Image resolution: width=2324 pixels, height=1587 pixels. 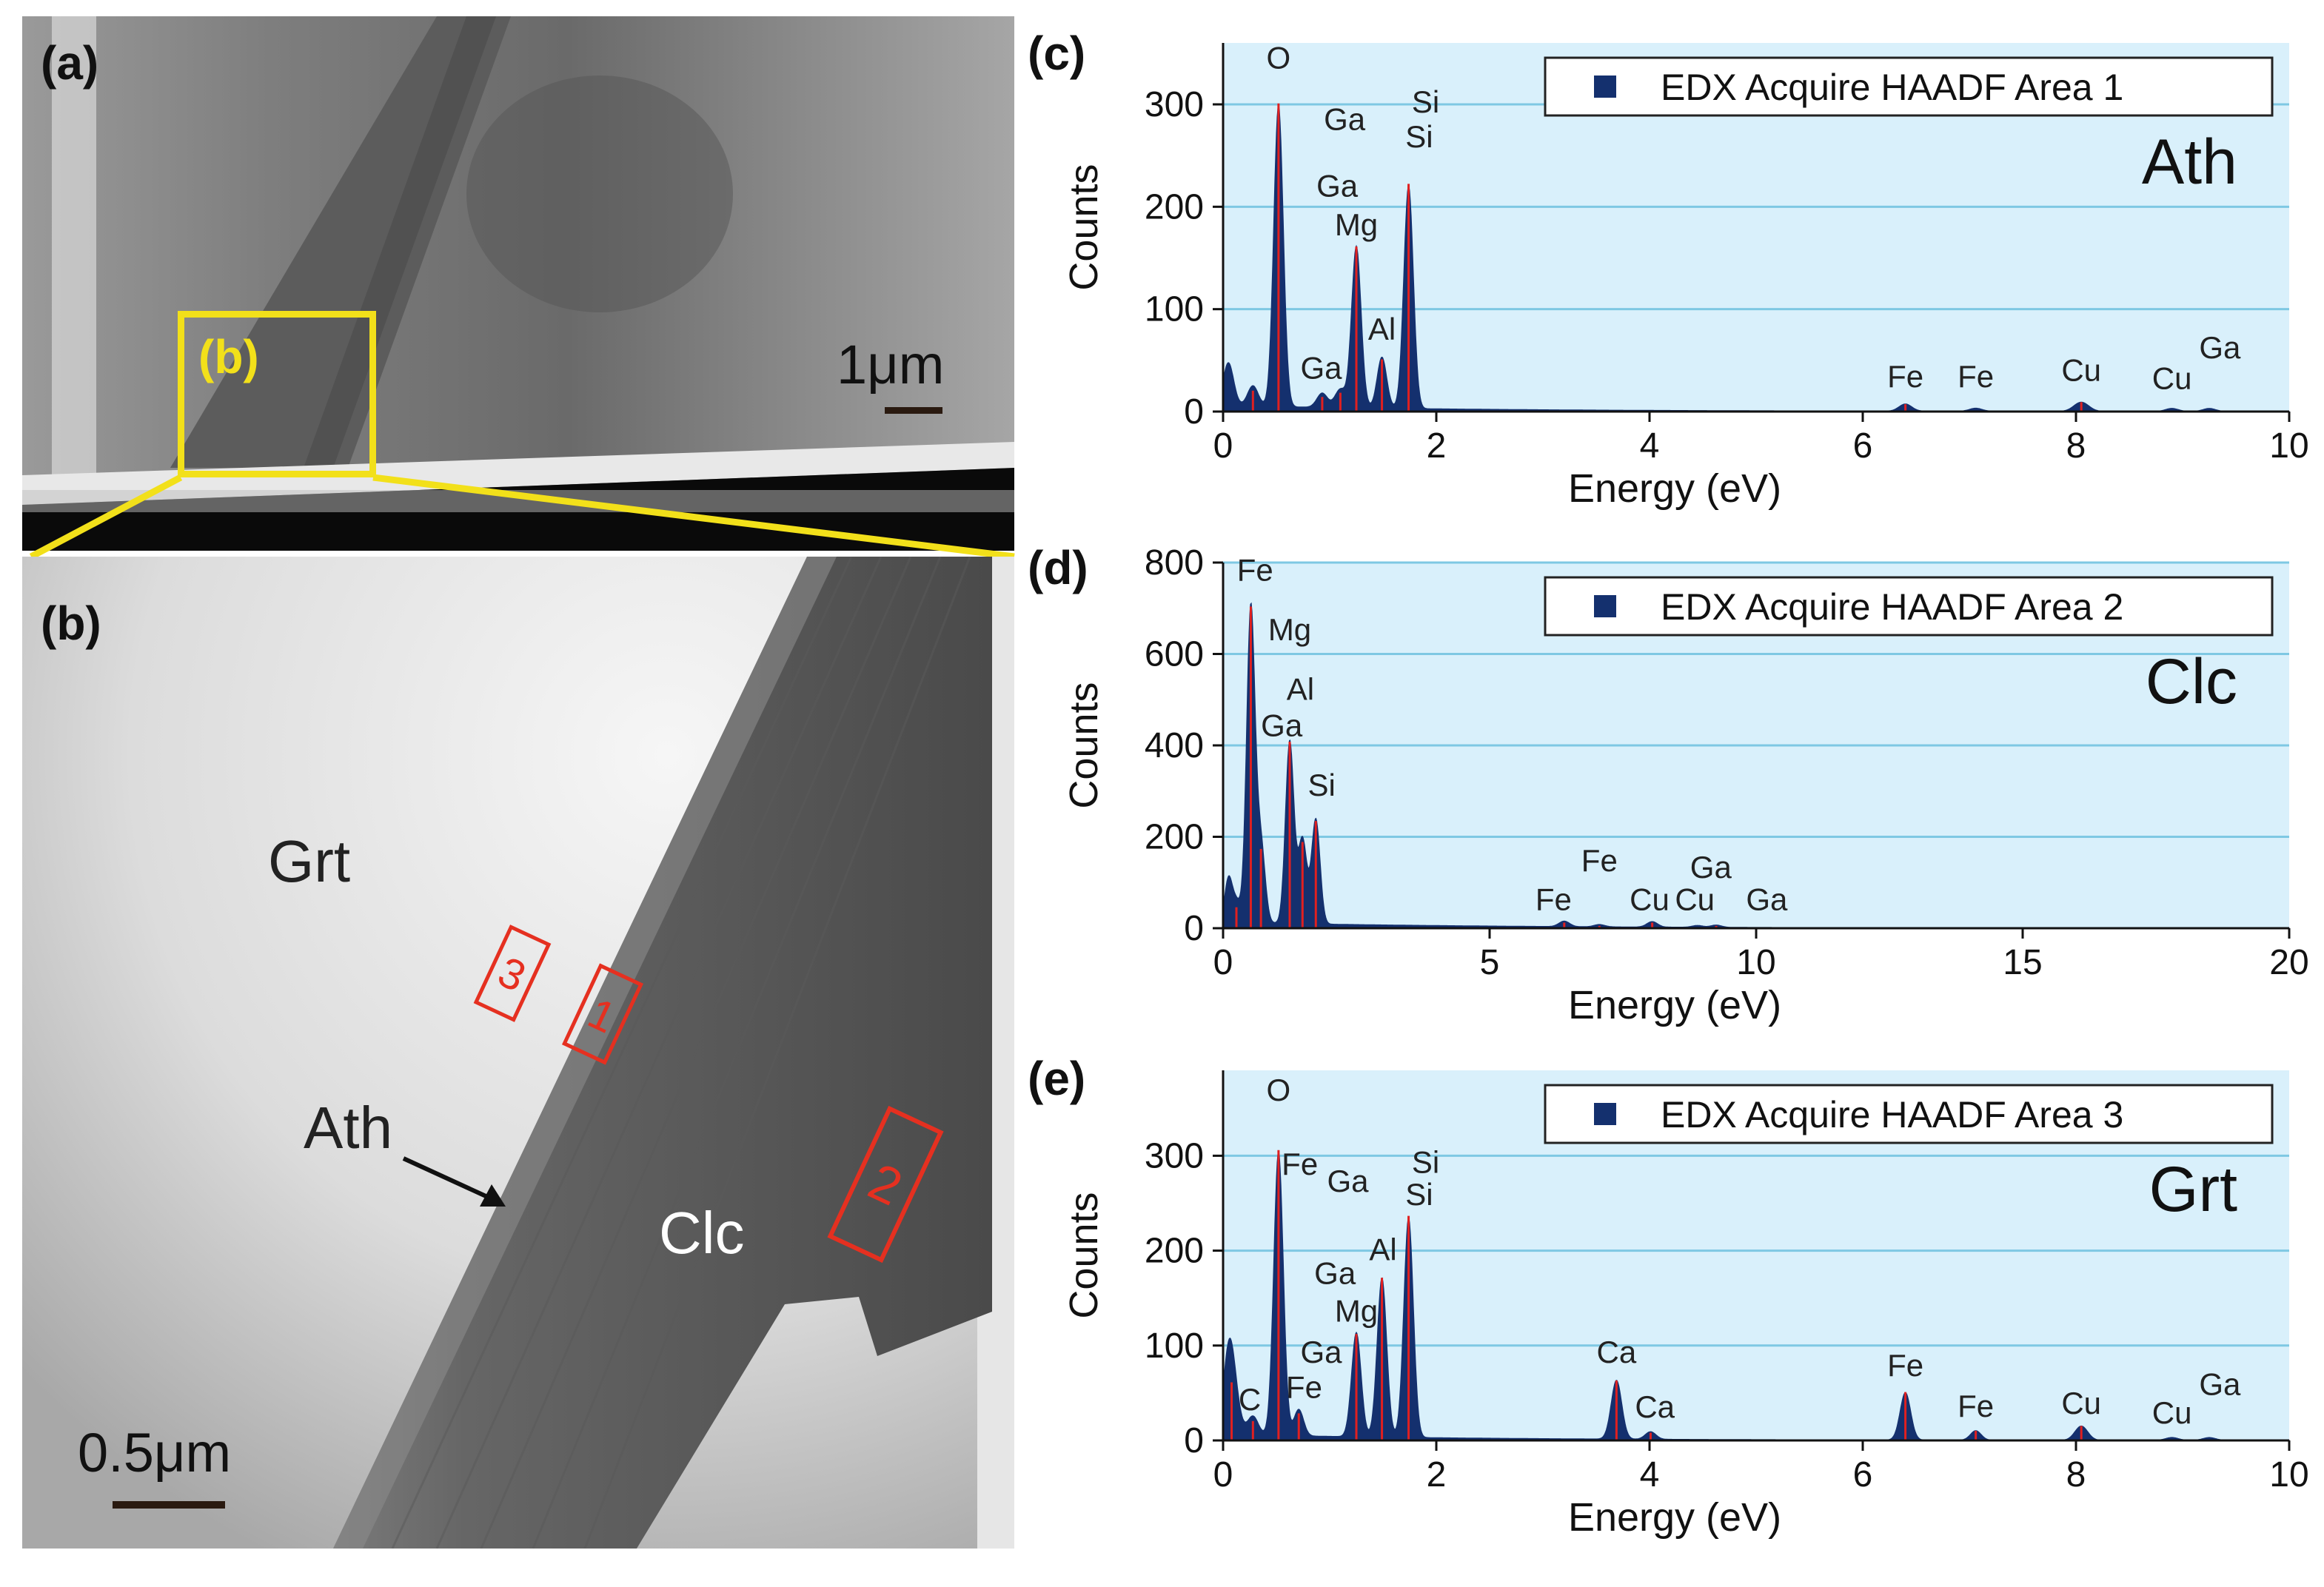 What do you see at coordinates (106, 517) in the screenshot?
I see `connector-left` at bounding box center [106, 517].